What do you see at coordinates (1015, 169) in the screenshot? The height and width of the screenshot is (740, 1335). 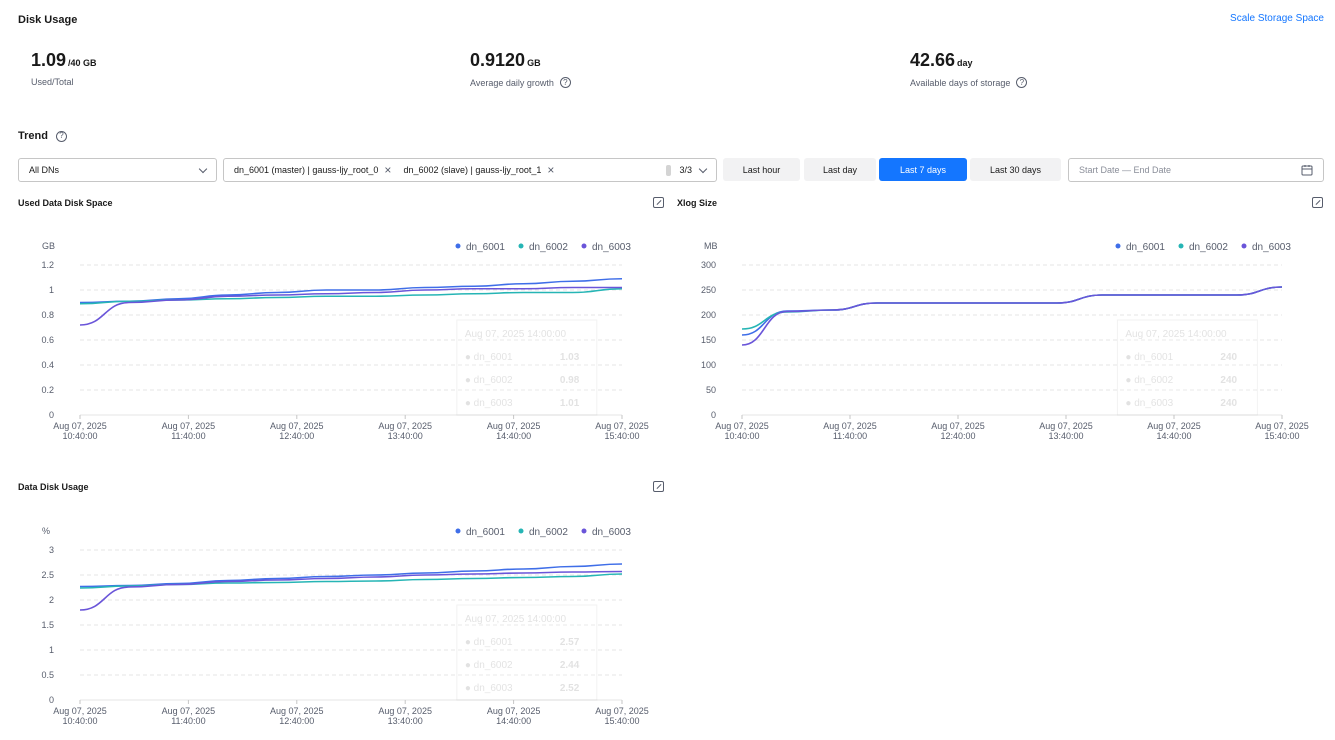 I see `time-last-30-days-button: Last 30 days` at bounding box center [1015, 169].